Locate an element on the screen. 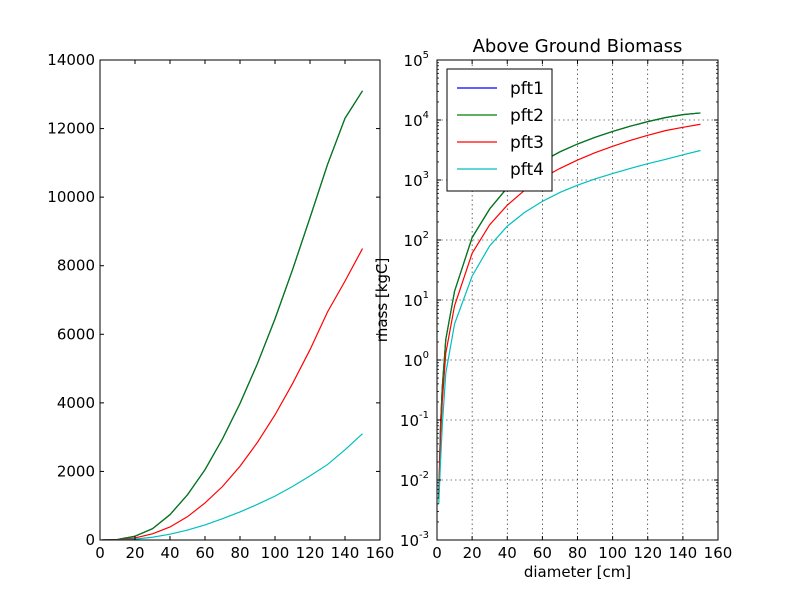  y-tick-label: 10⁴ is located at coordinates (416, 120).